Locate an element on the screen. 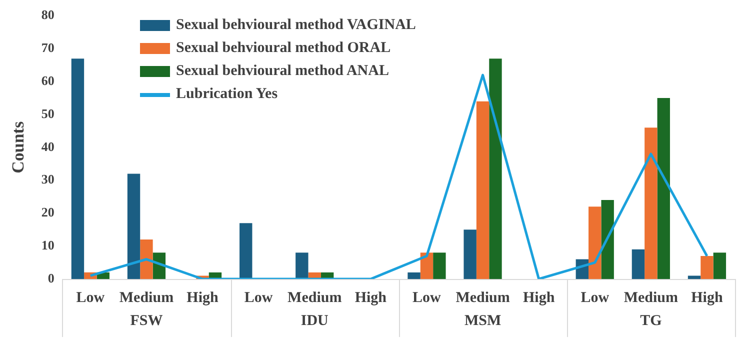 This screenshot has width=750, height=351. y-tick-label: 70 is located at coordinates (47, 48).